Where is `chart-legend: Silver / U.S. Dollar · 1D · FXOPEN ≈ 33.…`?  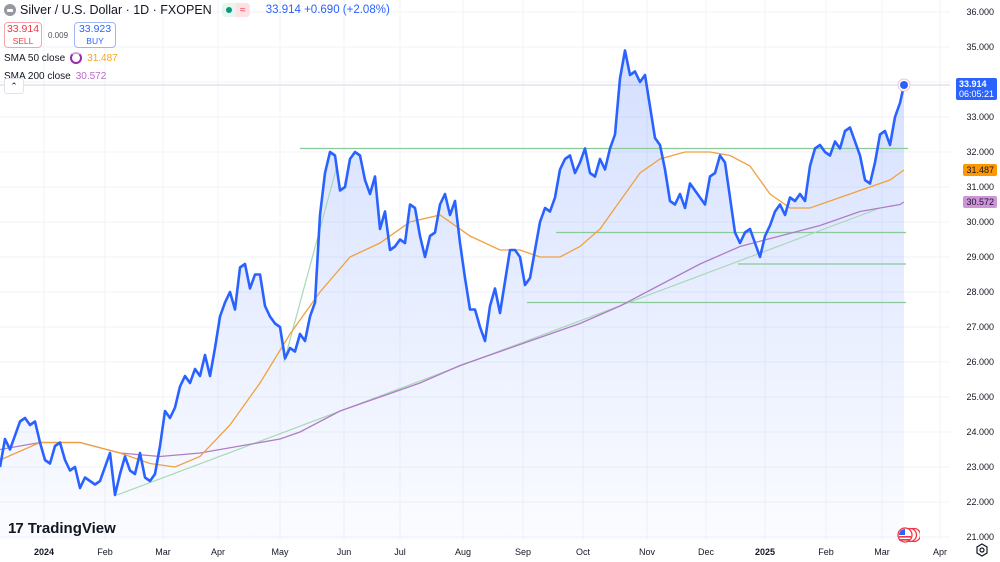 chart-legend: Silver / U.S. Dollar · 1D · FXOPEN ≈ 33.… is located at coordinates (197, 43).